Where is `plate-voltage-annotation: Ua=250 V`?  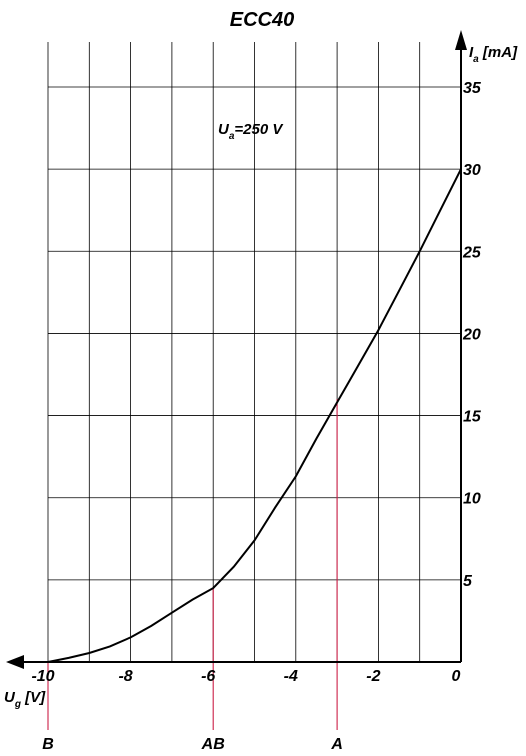 plate-voltage-annotation: Ua=250 V is located at coordinates (251, 131).